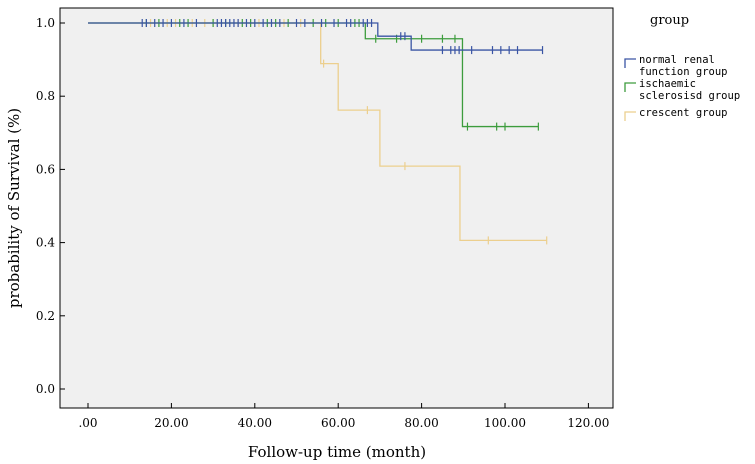 This screenshot has height=464, width=755. What do you see at coordinates (338, 423) in the screenshot?
I see `x-tick-label: 60.00` at bounding box center [338, 423].